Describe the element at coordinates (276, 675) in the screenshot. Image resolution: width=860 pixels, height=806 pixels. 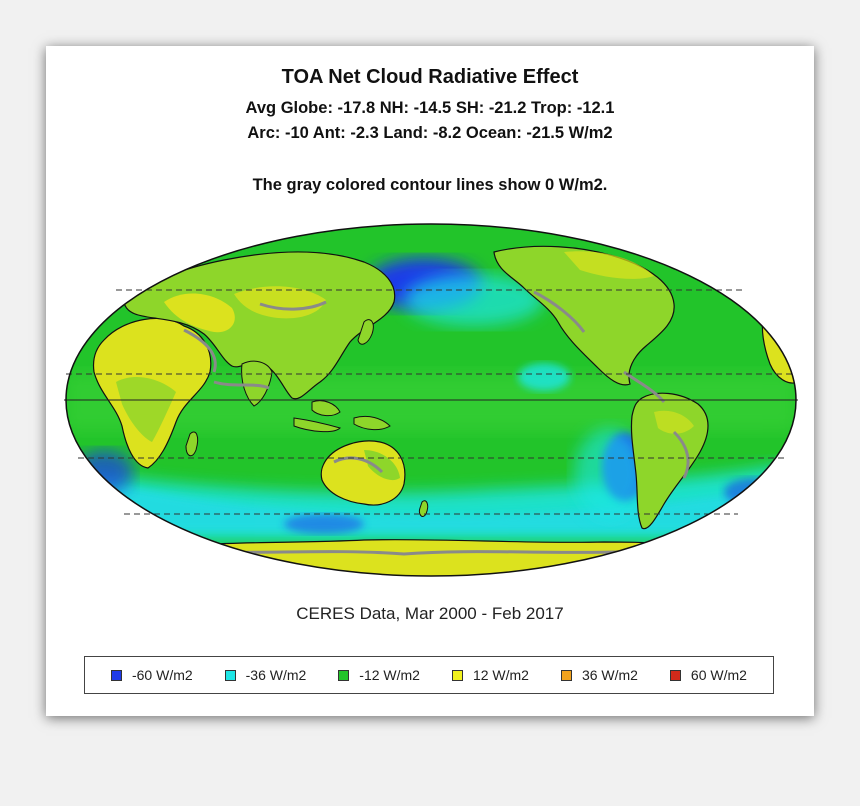
I see `legend-label: -36 W/m2` at that location.